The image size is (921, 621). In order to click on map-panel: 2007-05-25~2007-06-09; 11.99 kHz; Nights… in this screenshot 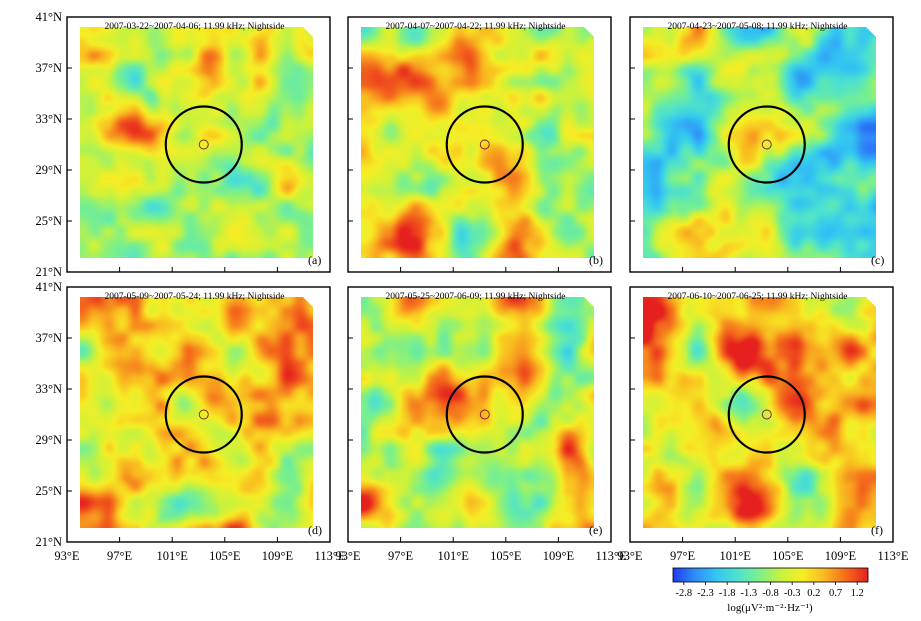, I will do `click(479, 414)`.